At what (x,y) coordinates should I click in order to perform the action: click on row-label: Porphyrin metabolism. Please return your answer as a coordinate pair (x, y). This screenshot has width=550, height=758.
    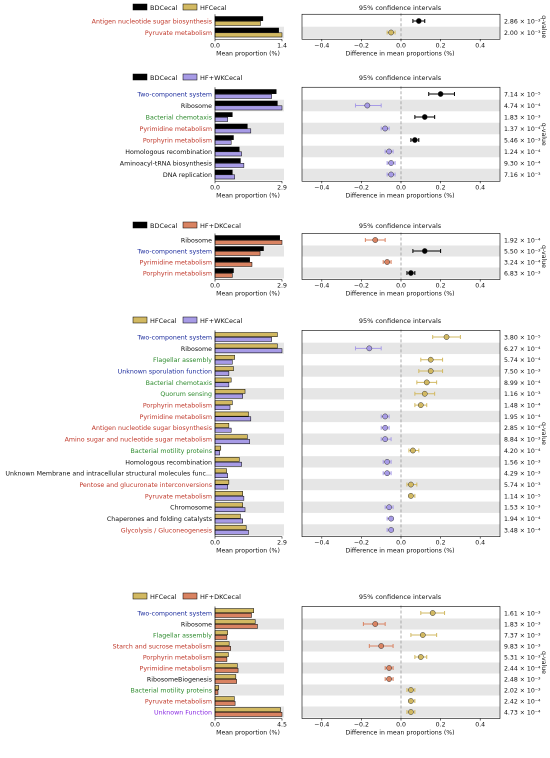
    Looking at the image, I should click on (177, 657).